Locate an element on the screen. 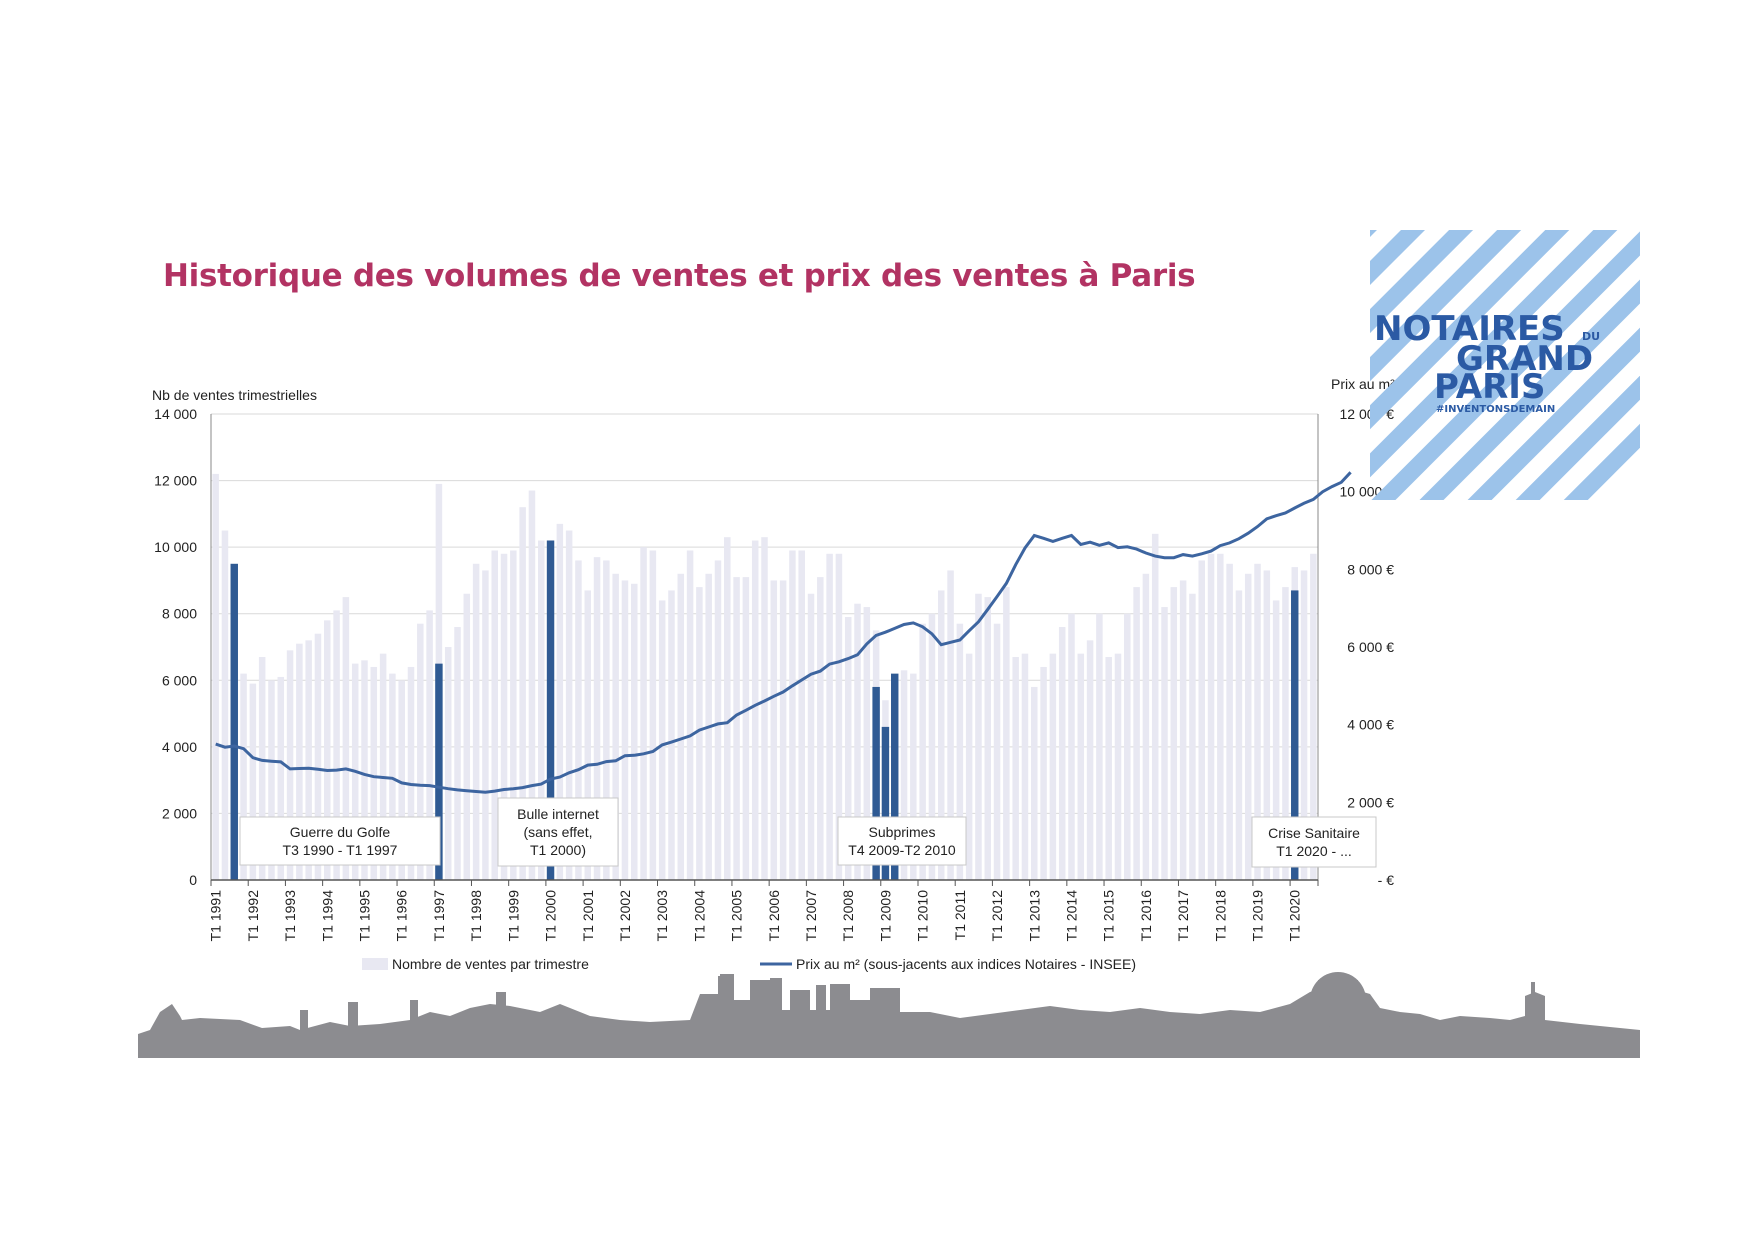 This screenshot has width=1753, height=1240. x-tick-label: T1 2013 is located at coordinates (1034, 916).